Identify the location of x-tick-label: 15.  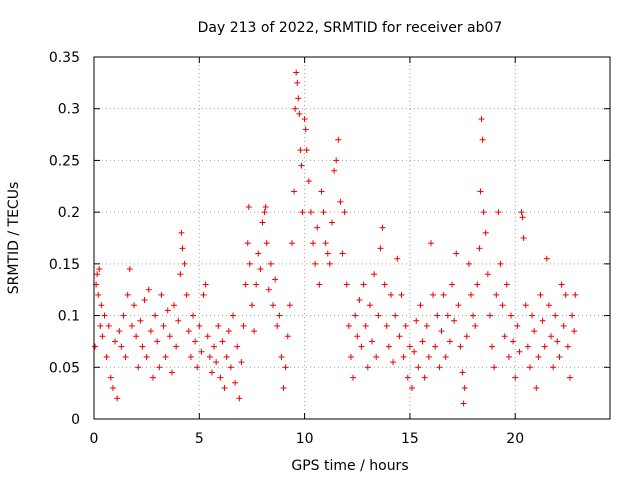
(410, 439).